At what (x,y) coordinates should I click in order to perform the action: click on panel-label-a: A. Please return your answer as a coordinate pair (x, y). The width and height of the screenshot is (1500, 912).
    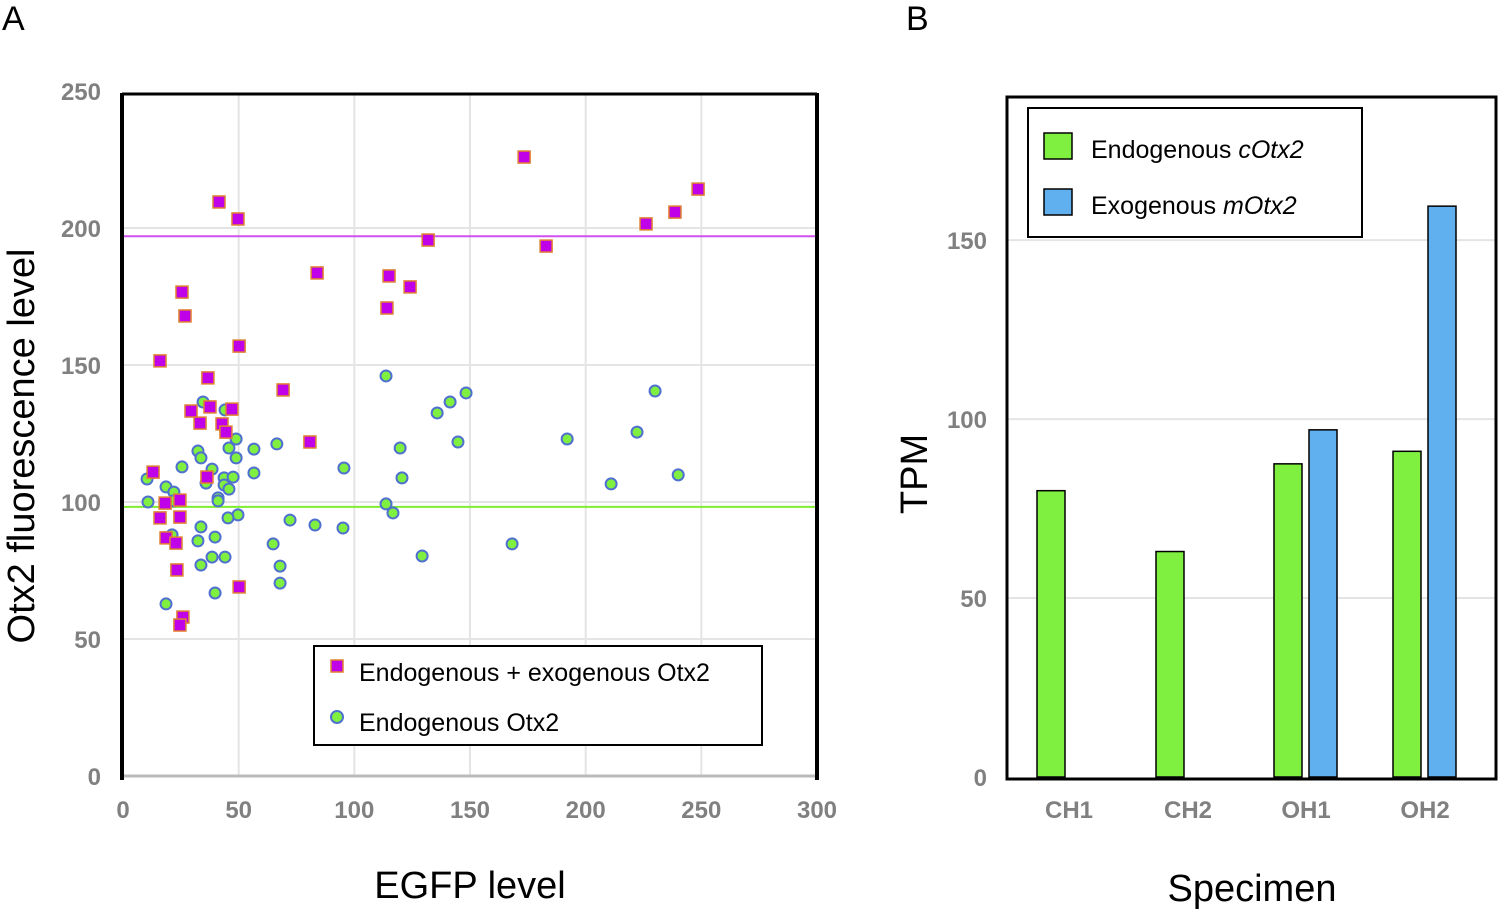
    Looking at the image, I should click on (13, 19).